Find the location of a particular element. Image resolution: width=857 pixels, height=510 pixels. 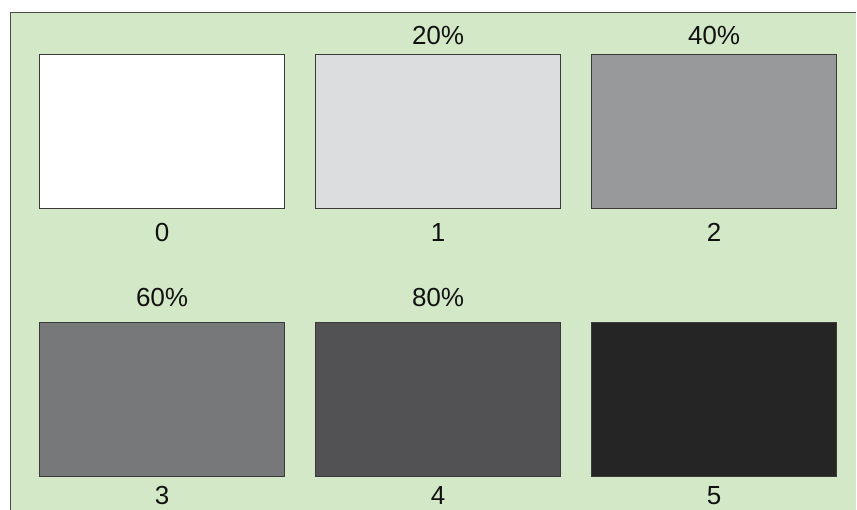

swatch-0-number-label: 0 is located at coordinates (162, 232).